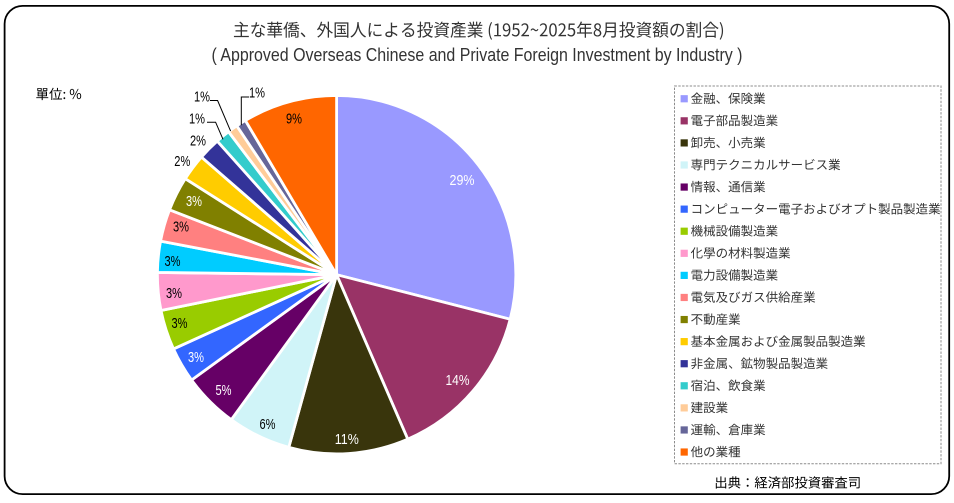  I want to click on svg-text: 11%, so click(347, 439).